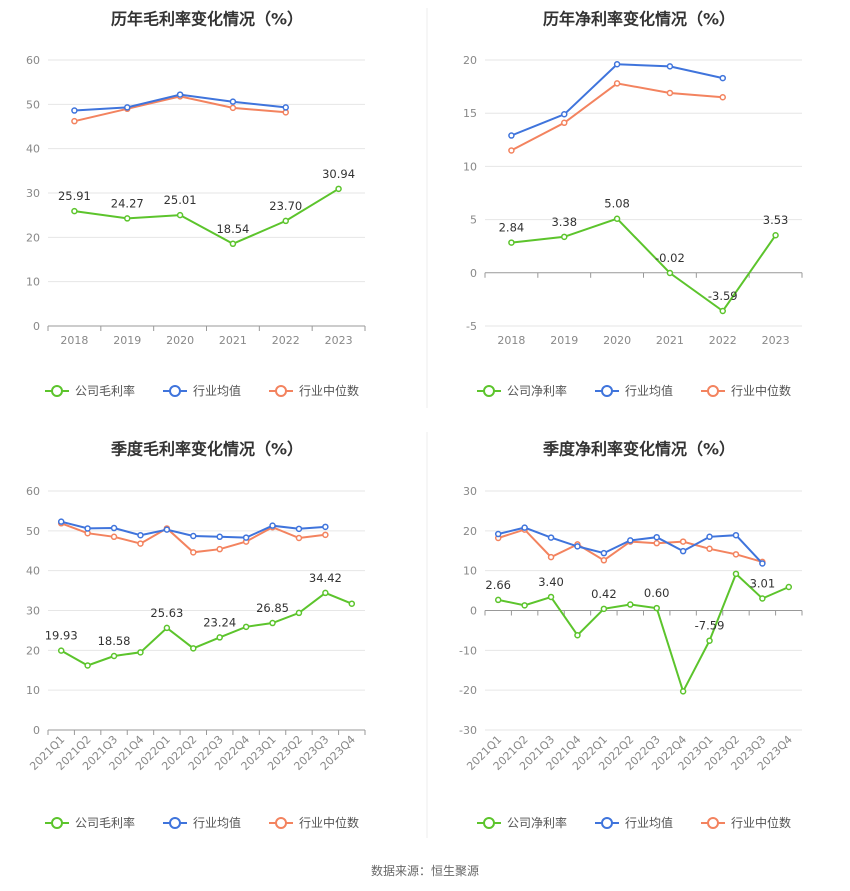 This screenshot has height=891, width=850. Describe the element at coordinates (657, 593) in the screenshot. I see `data-label: 0.60` at that location.